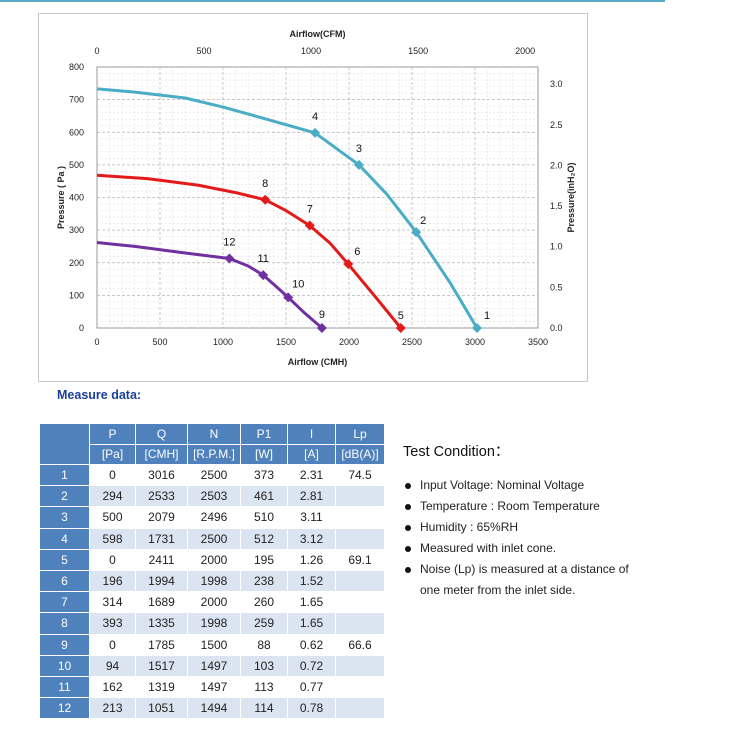 The width and height of the screenshot is (750, 750). I want to click on row-index-cell: 11, so click(65, 687).